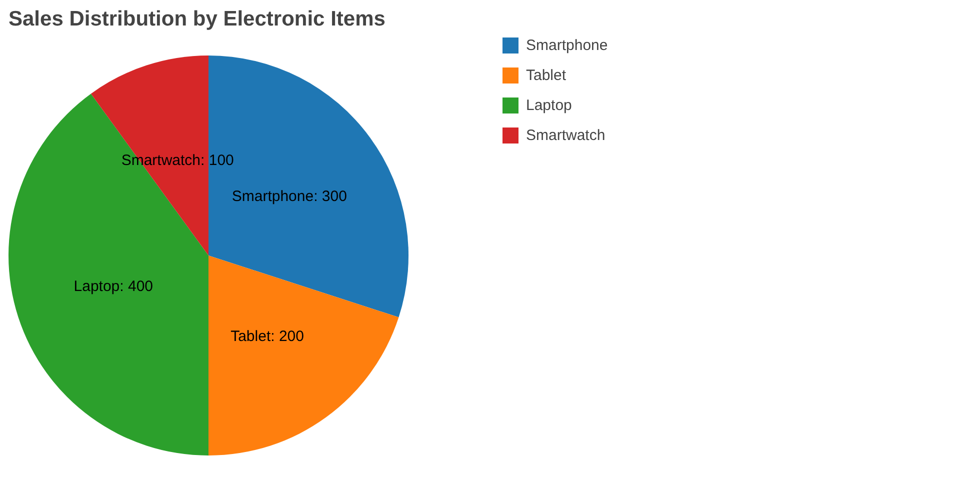 Image resolution: width=960 pixels, height=500 pixels. I want to click on legend-label: Smartwatch, so click(566, 135).